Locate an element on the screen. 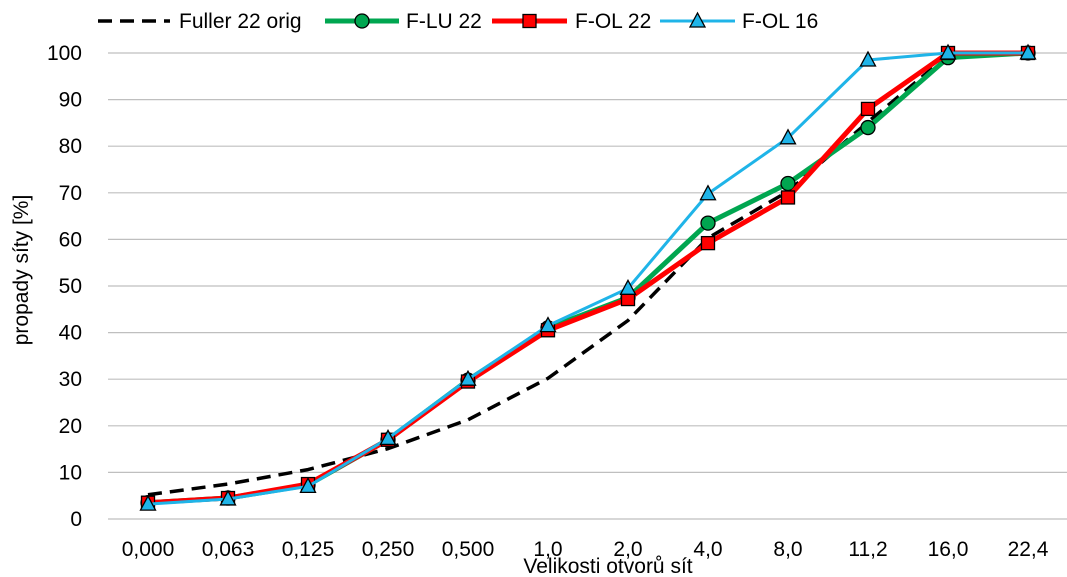  x-tick-label: 8,0 is located at coordinates (787, 549).